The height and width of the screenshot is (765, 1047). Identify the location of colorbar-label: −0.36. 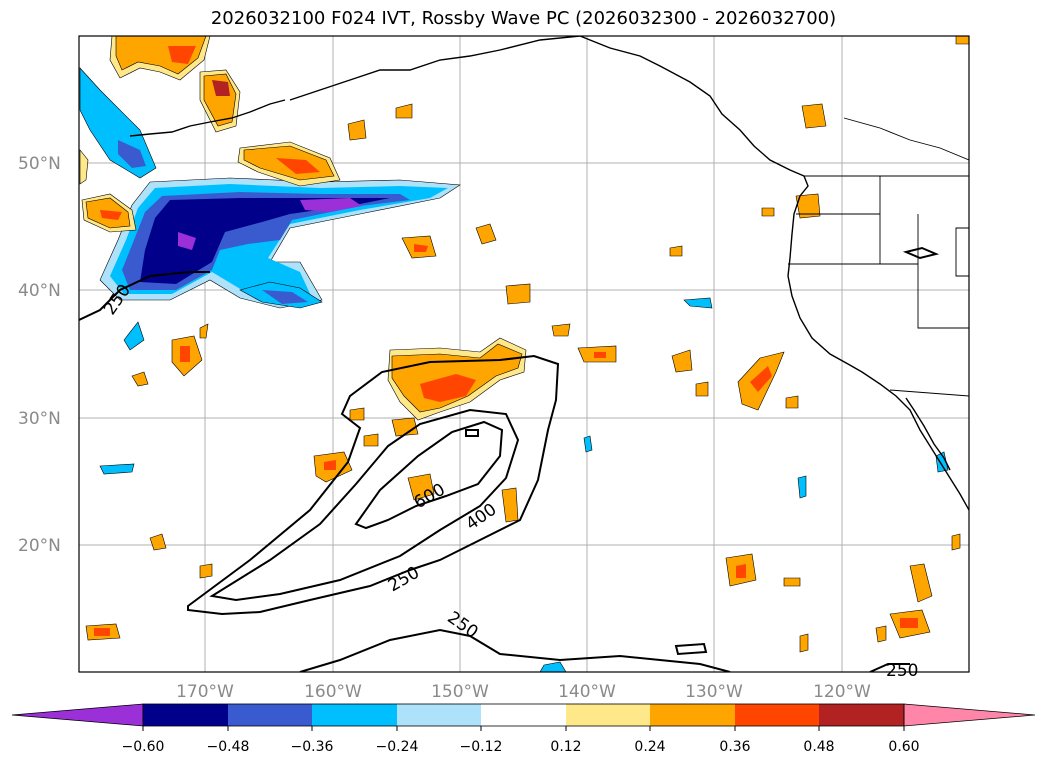
(312, 747).